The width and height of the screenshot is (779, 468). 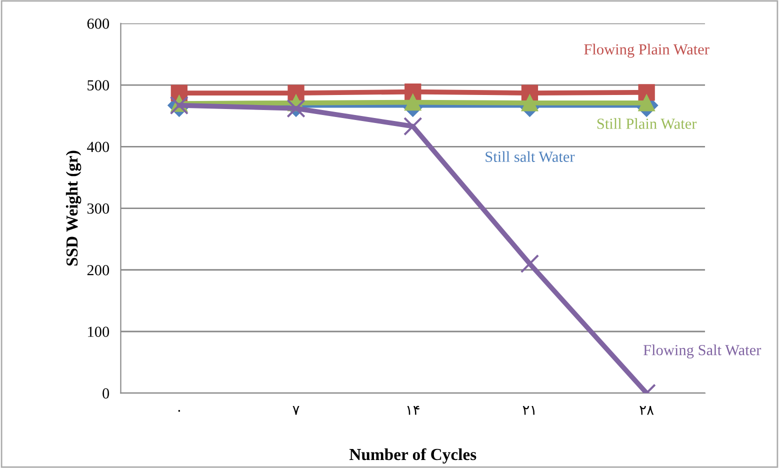 I want to click on series-label: Still Plain Water, so click(x=647, y=124).